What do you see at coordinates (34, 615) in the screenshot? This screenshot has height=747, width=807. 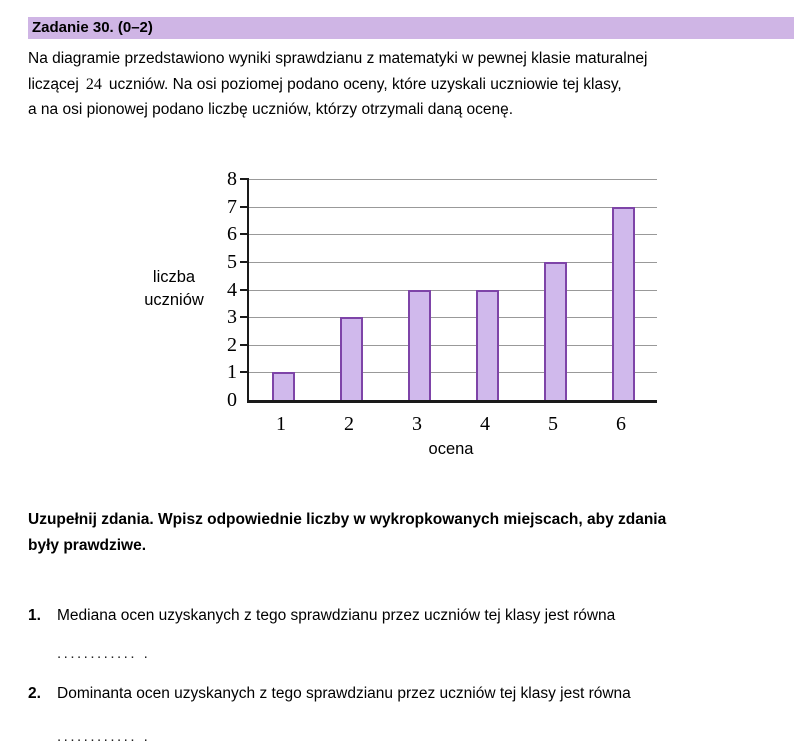 I see `item-1-number: 1.` at bounding box center [34, 615].